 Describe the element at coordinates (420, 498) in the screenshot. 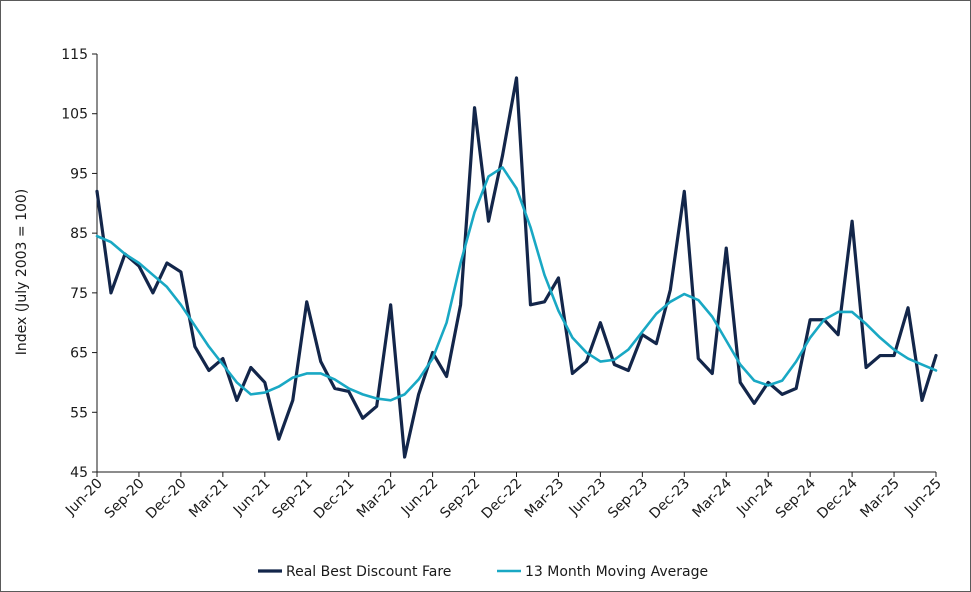

I see `x-tick-label: Jun-22` at that location.